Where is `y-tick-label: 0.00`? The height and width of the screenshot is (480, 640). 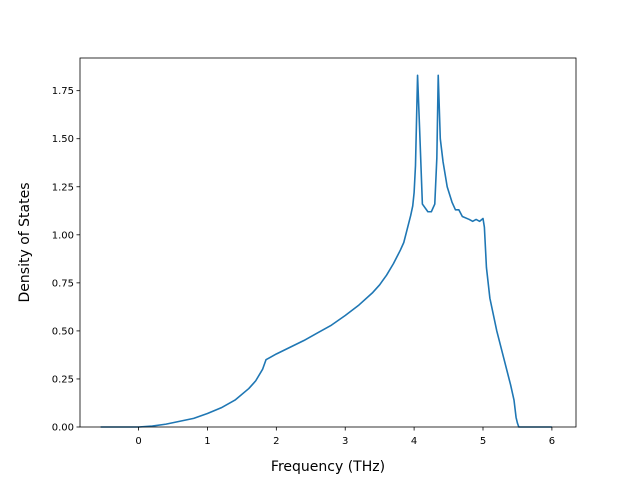
y-tick-label: 0.00 is located at coordinates (63, 428).